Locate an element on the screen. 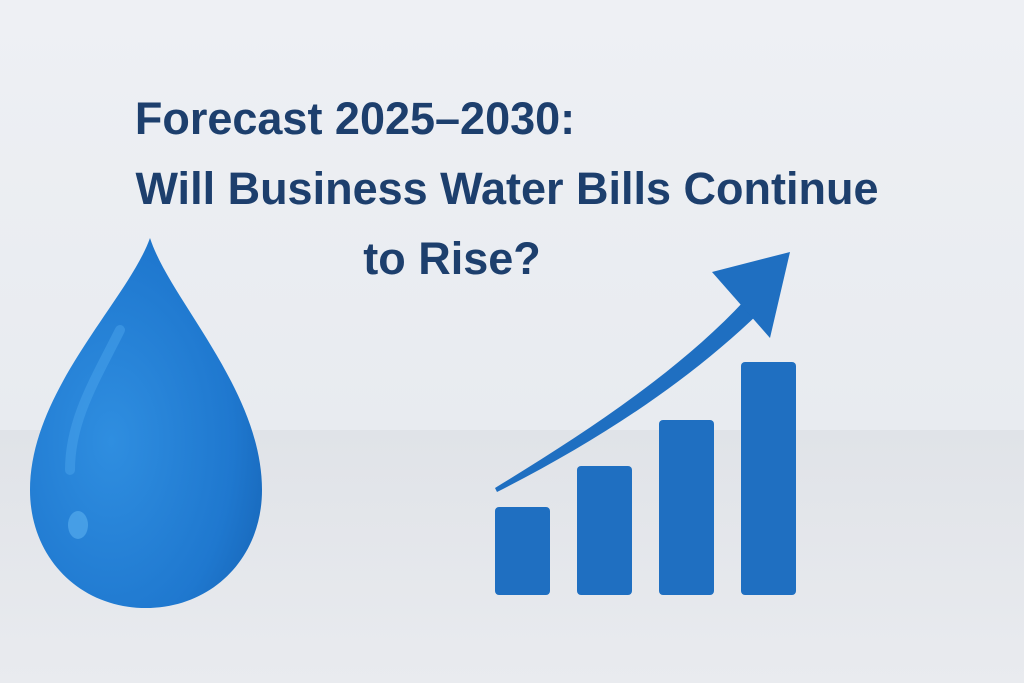  bar-icon is located at coordinates (645, 478).